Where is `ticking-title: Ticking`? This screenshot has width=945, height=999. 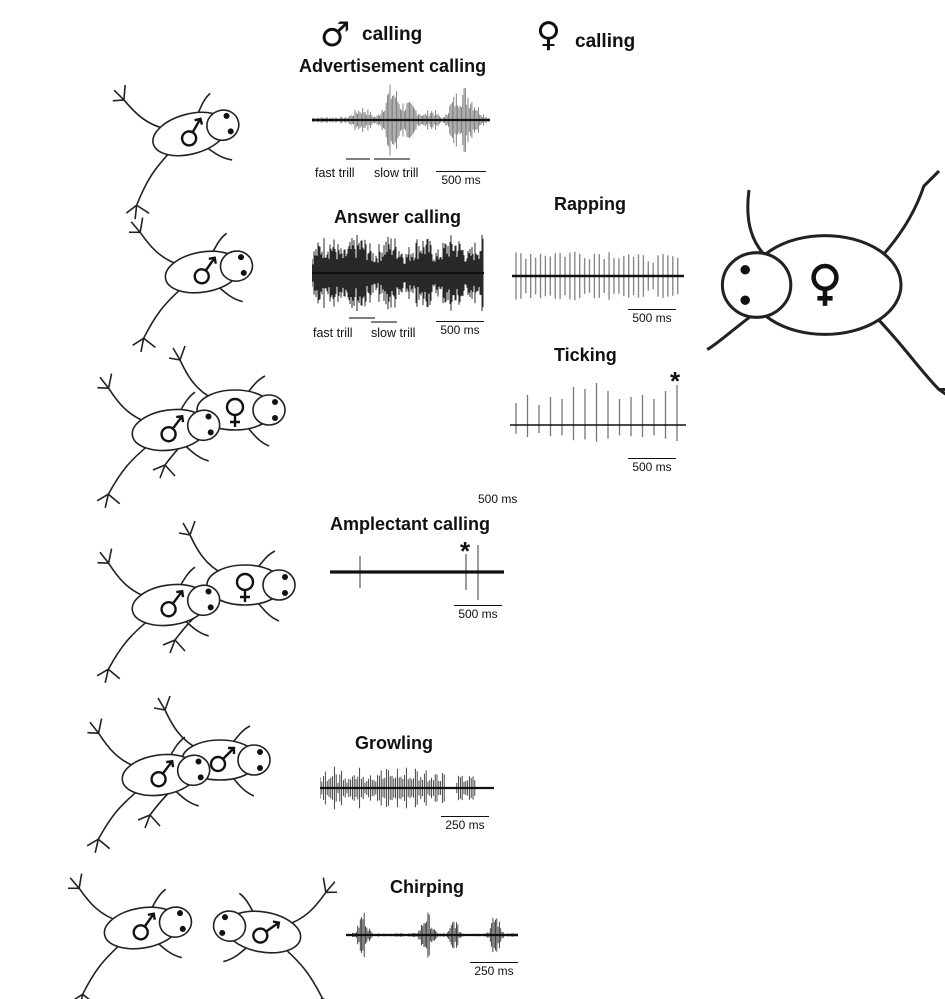 ticking-title: Ticking is located at coordinates (585, 355).